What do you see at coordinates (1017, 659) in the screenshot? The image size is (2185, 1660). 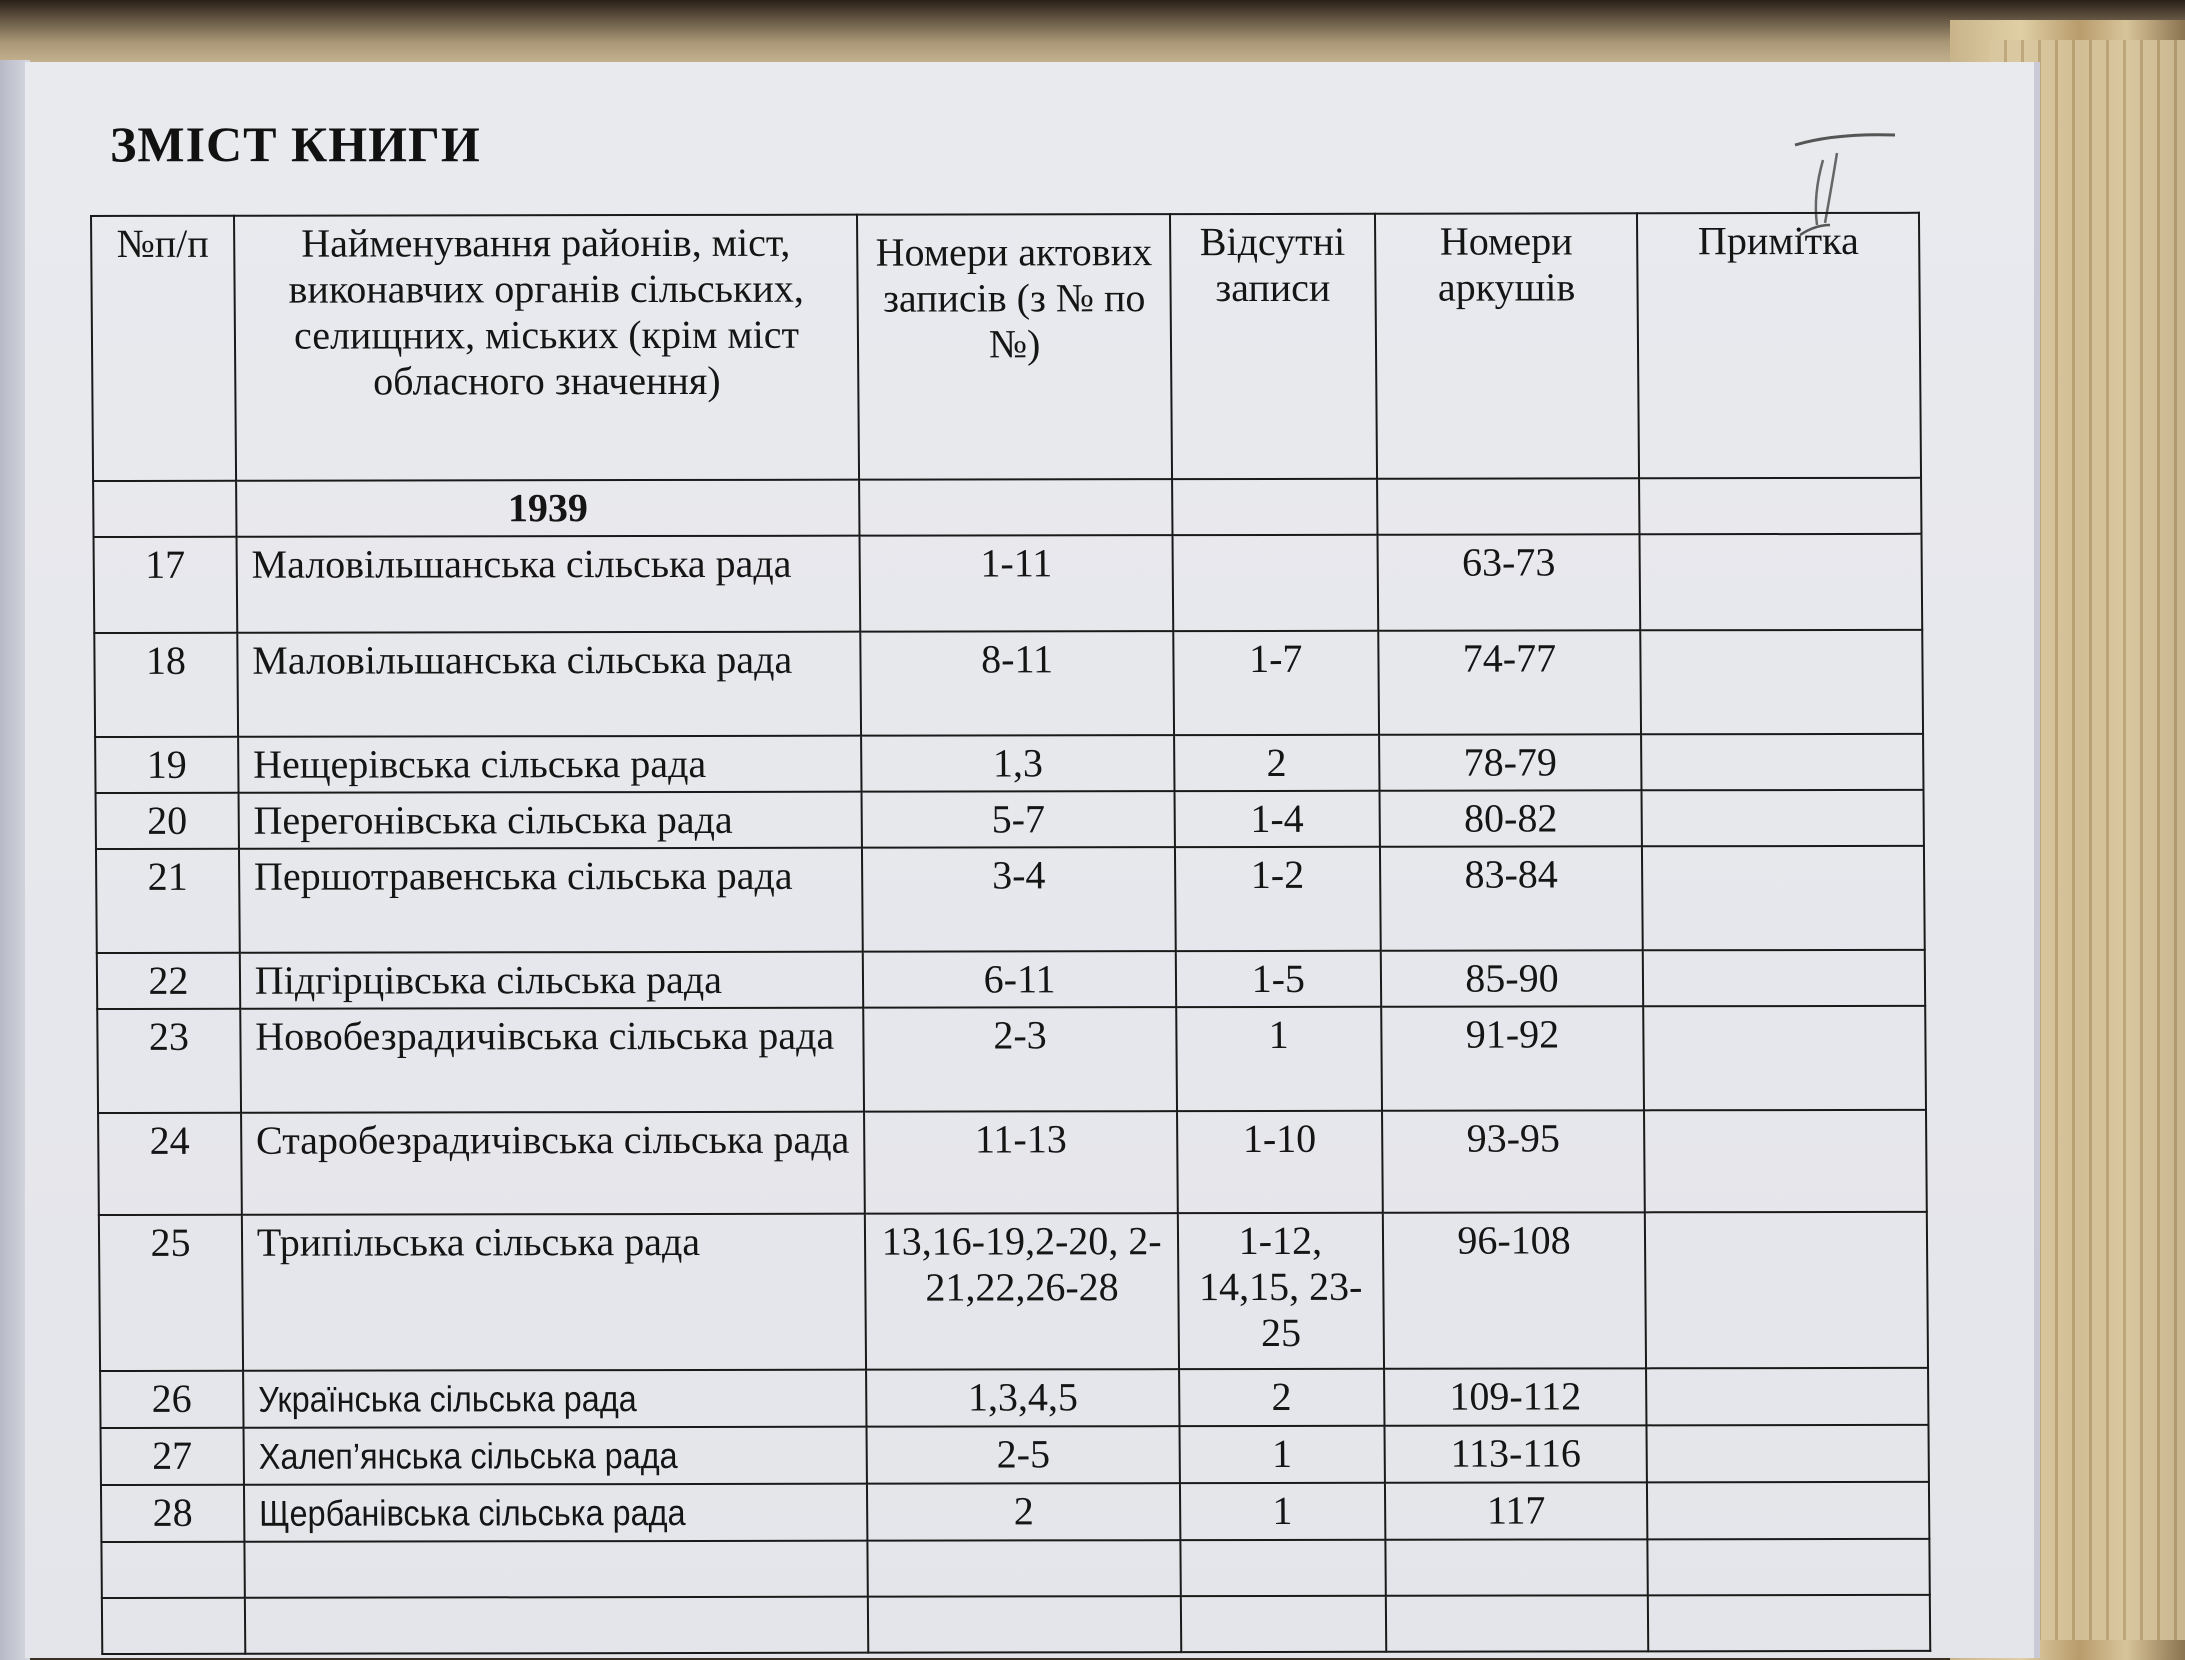 I see `row-records-text: 8-11` at bounding box center [1017, 659].